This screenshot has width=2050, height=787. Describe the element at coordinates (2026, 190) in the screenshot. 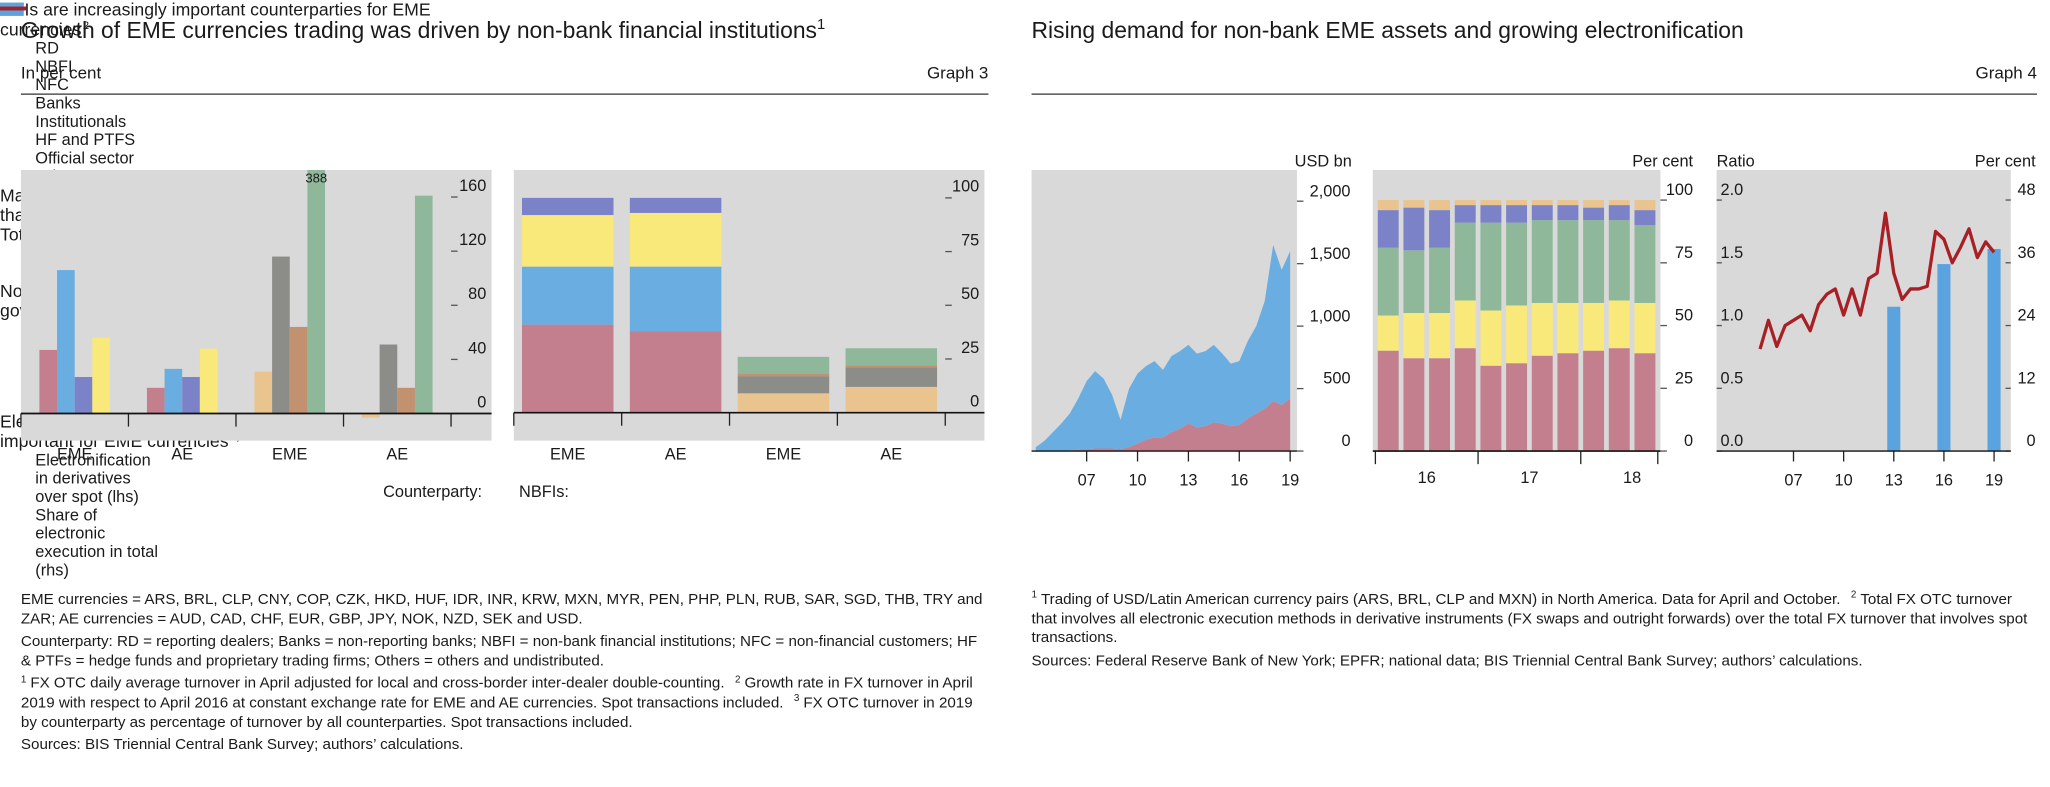

I see `y-tick-label: 48` at that location.